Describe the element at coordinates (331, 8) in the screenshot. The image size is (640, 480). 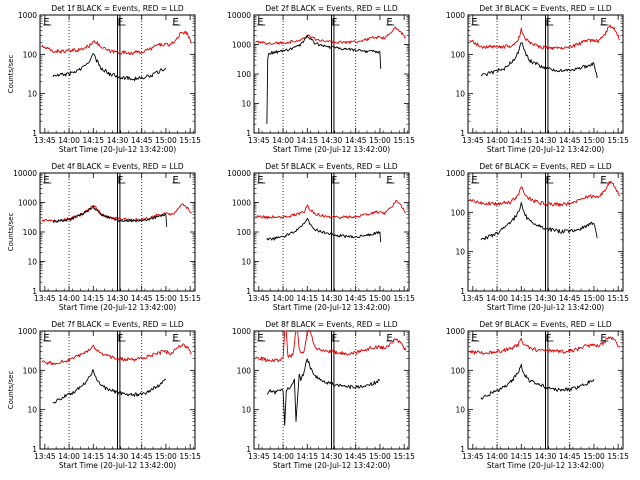
I see `panel-title: Det 2f BLACK = Events, RED = LLD` at that location.